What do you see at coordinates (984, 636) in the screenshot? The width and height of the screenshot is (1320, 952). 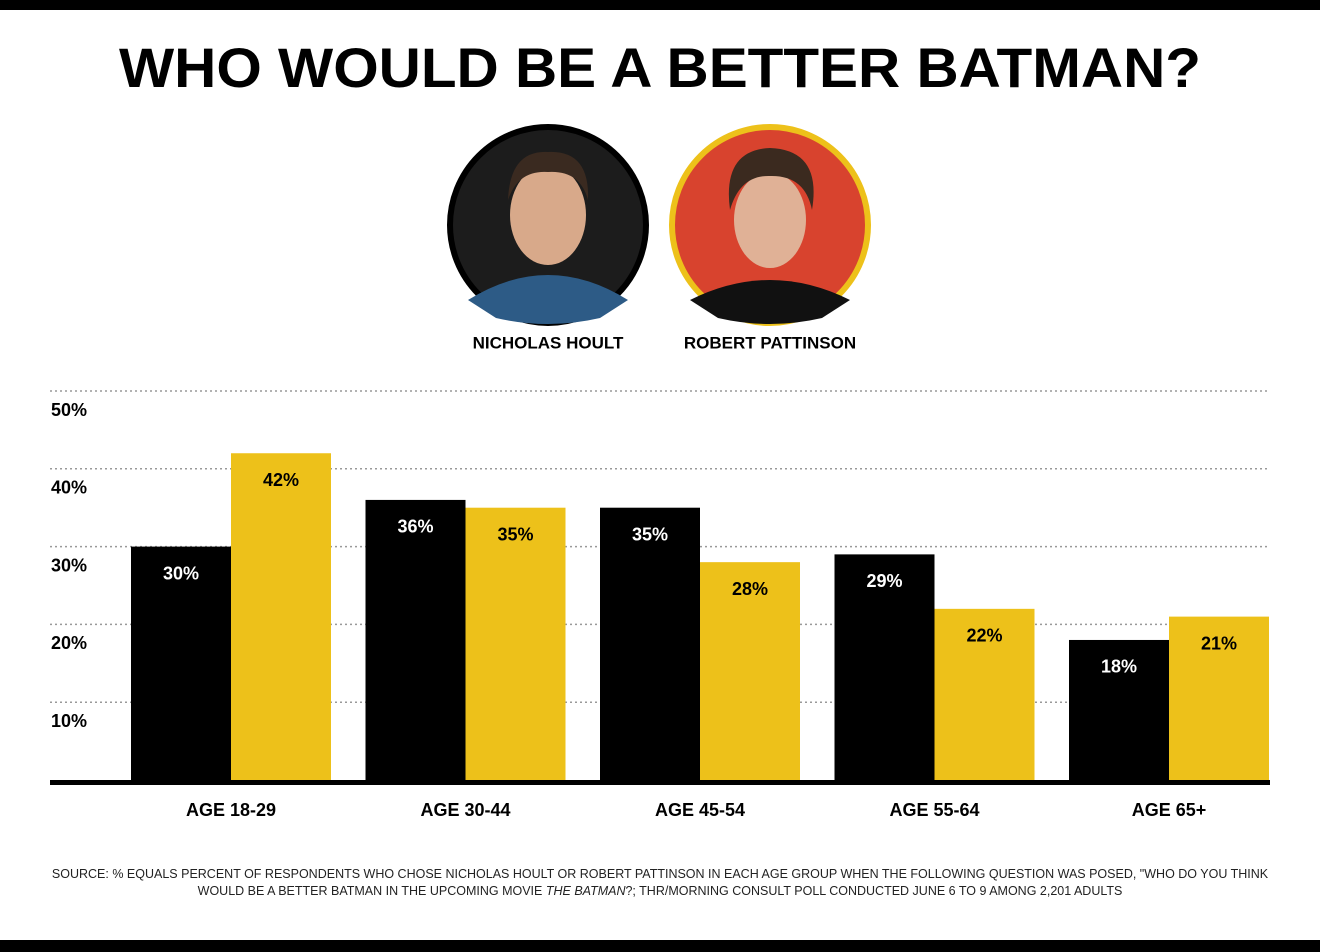 I see `value-label: 22%` at bounding box center [984, 636].